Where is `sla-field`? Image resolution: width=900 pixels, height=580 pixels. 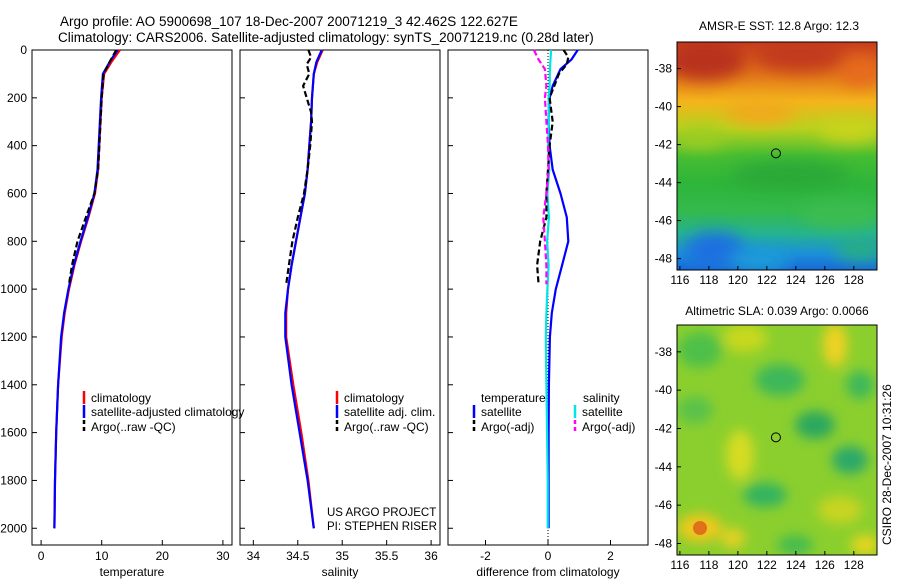
sla-field is located at coordinates (777, 440).